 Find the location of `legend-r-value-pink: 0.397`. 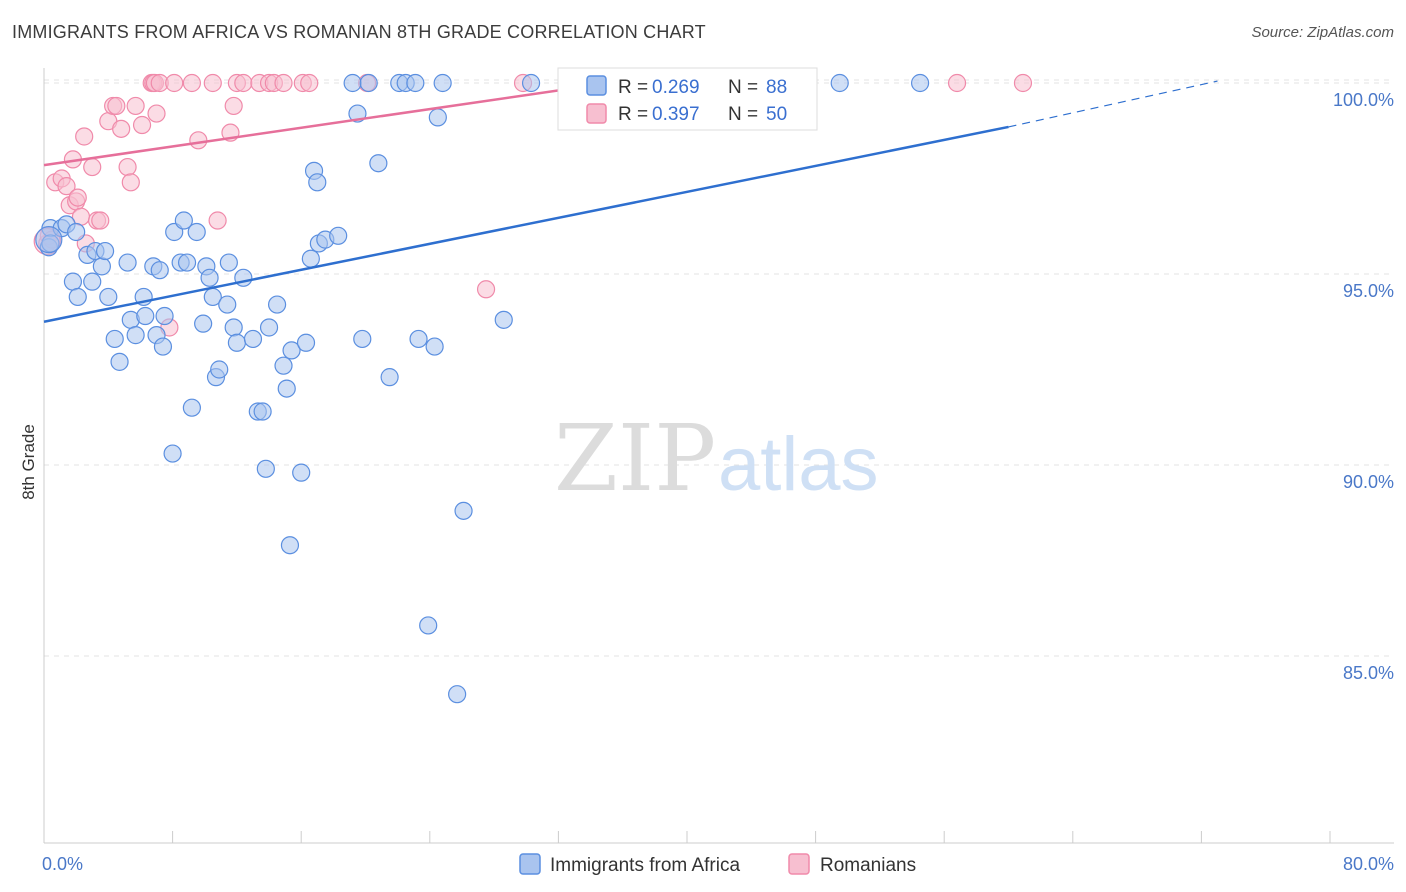

legend-r-value-pink: 0.397 is located at coordinates (676, 114).